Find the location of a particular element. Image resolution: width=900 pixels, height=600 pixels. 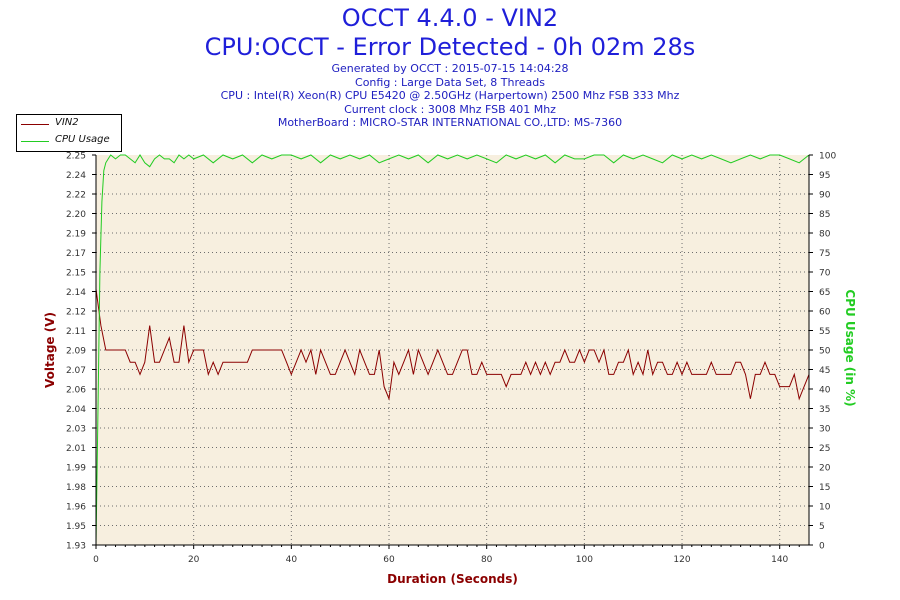

y-tick-label: 2.07 is located at coordinates (76, 371).